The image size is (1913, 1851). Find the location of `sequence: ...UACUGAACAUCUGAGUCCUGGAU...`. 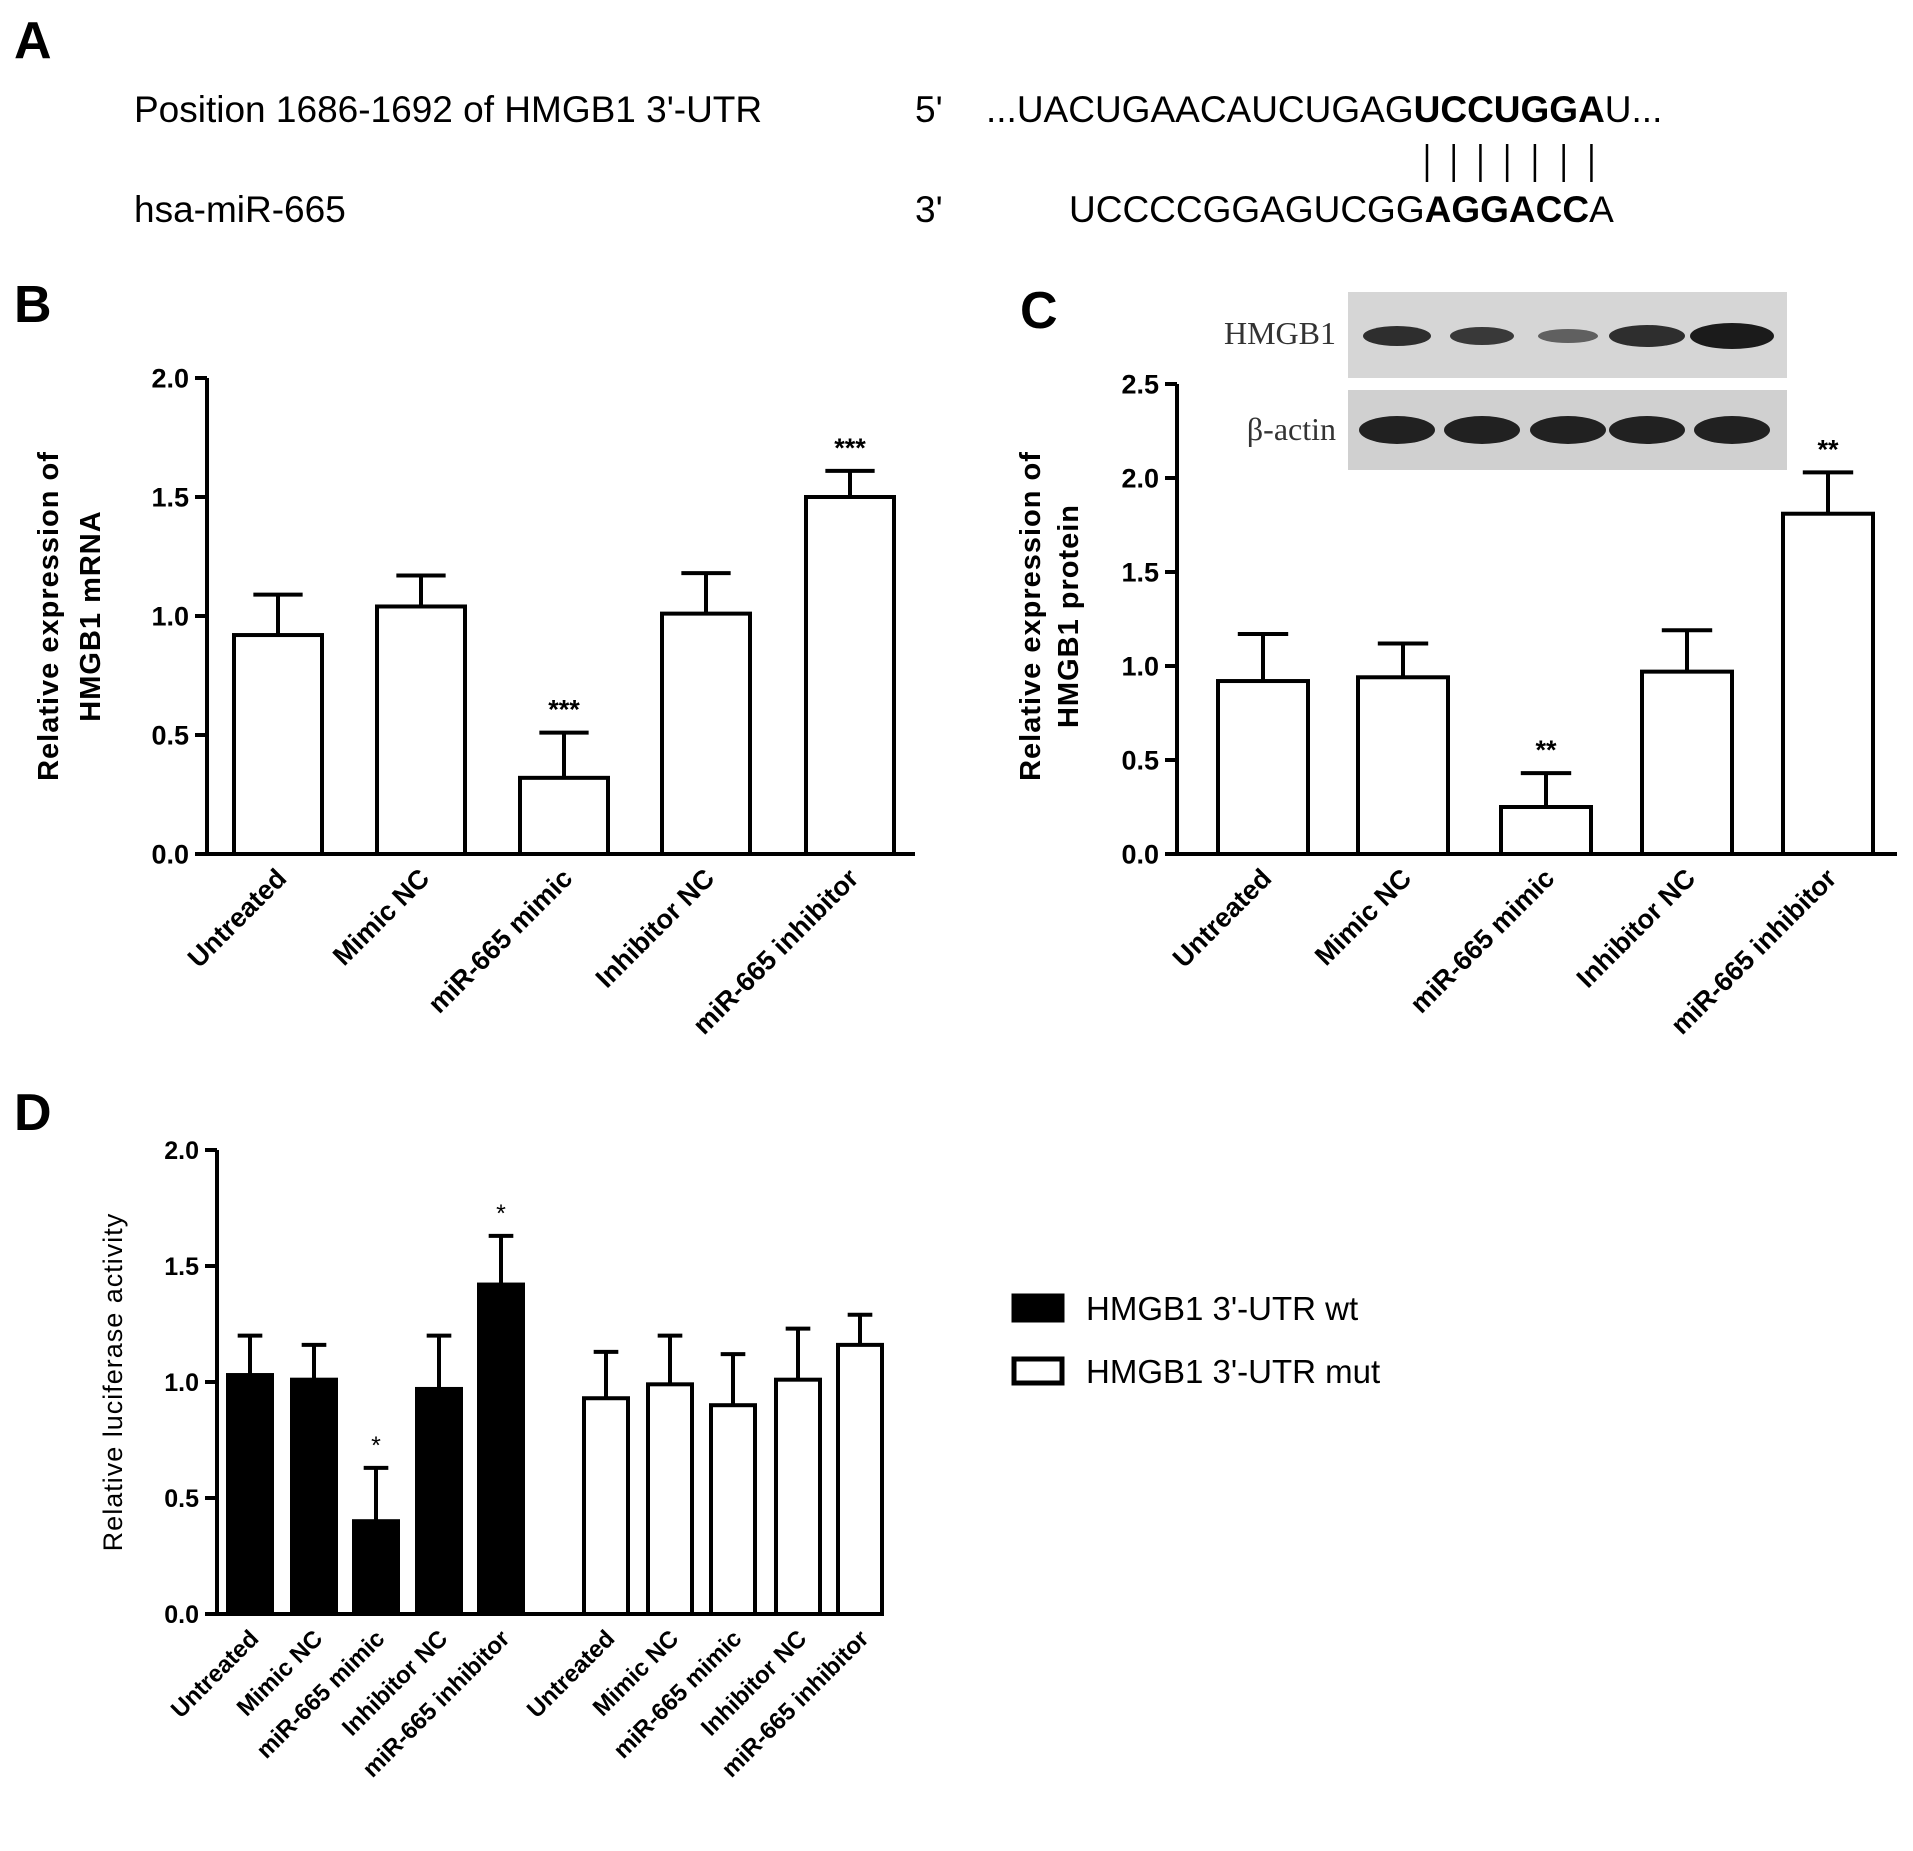

sequence: ...UACUGAACAUCUGAGUCCUGGAU... is located at coordinates (1324, 109).